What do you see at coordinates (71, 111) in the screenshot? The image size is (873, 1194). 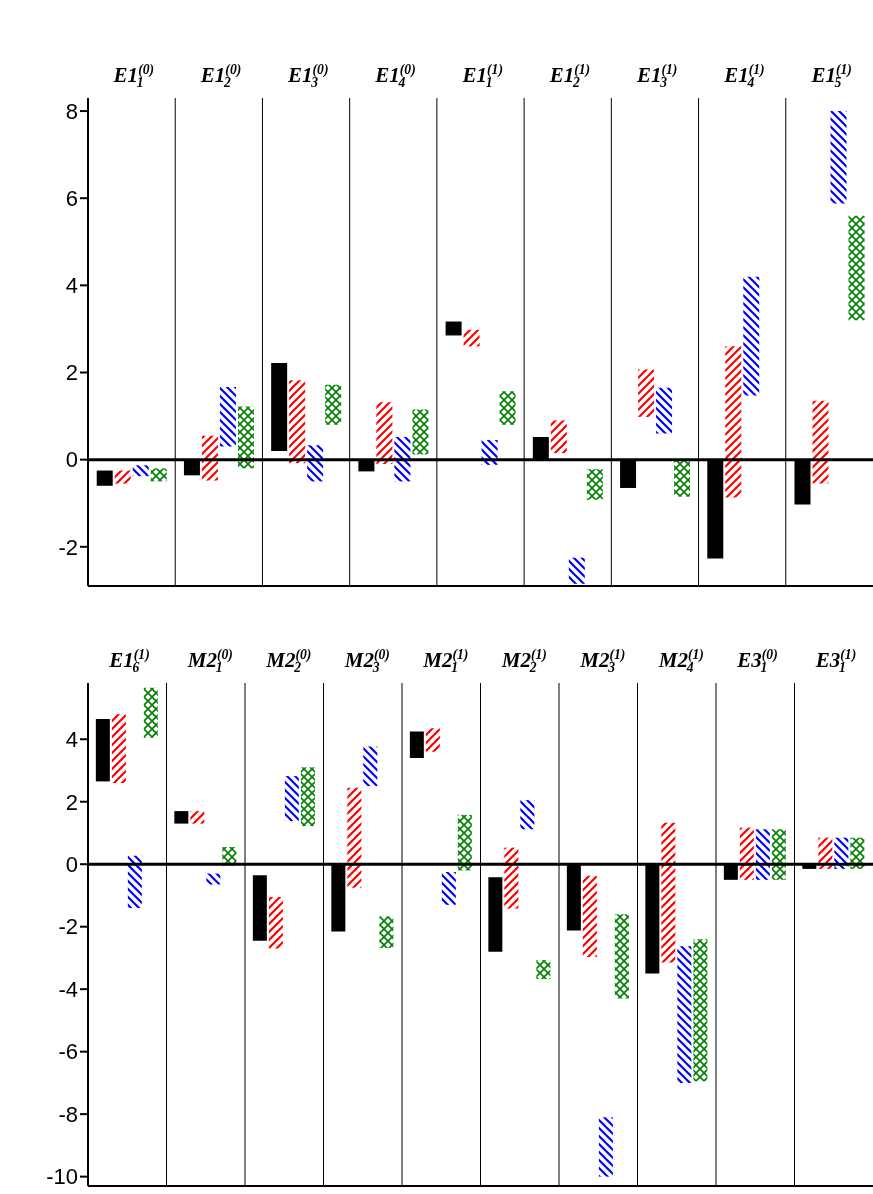 I see `y-tick-label: 8` at bounding box center [71, 111].